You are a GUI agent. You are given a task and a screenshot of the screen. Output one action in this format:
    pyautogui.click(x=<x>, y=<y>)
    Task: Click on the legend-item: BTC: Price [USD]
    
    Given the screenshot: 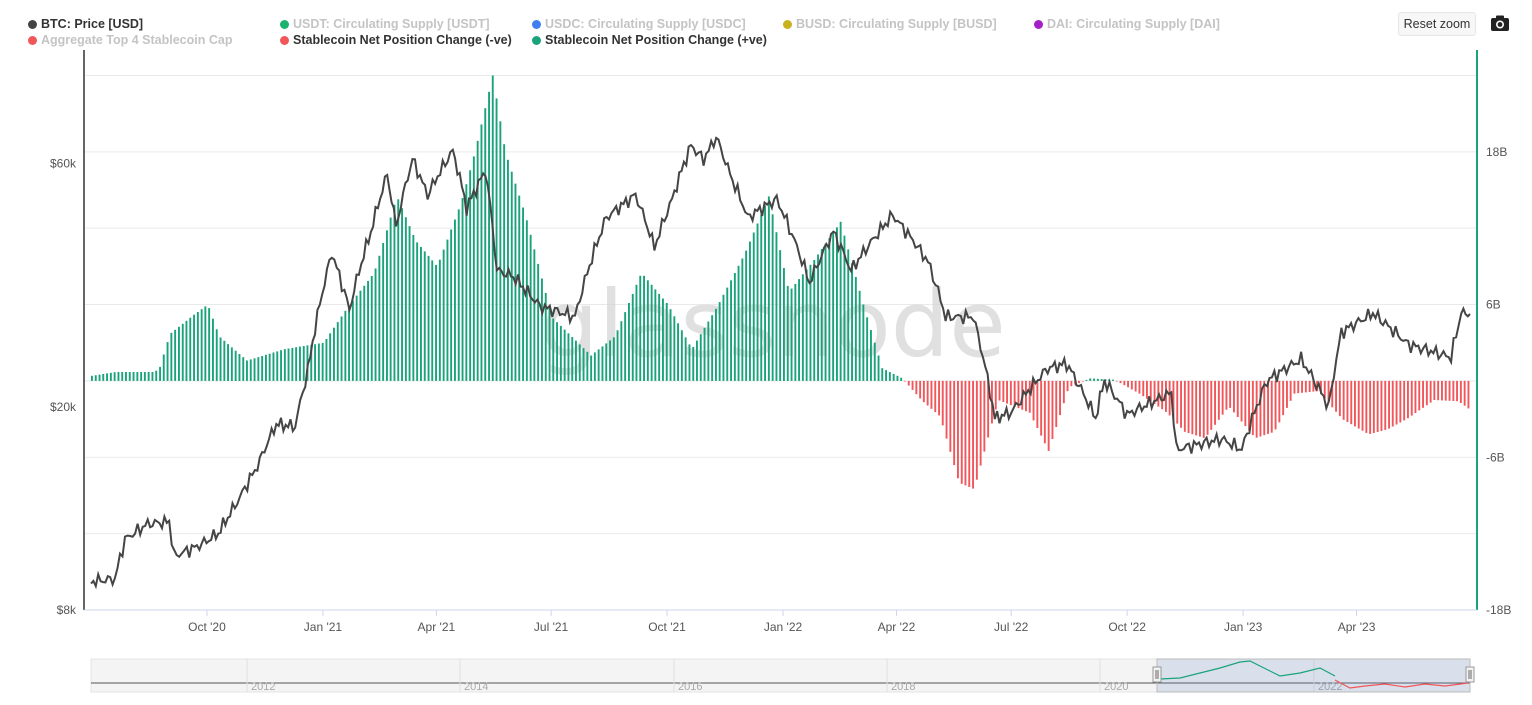 What is the action you would take?
    pyautogui.click(x=85, y=24)
    